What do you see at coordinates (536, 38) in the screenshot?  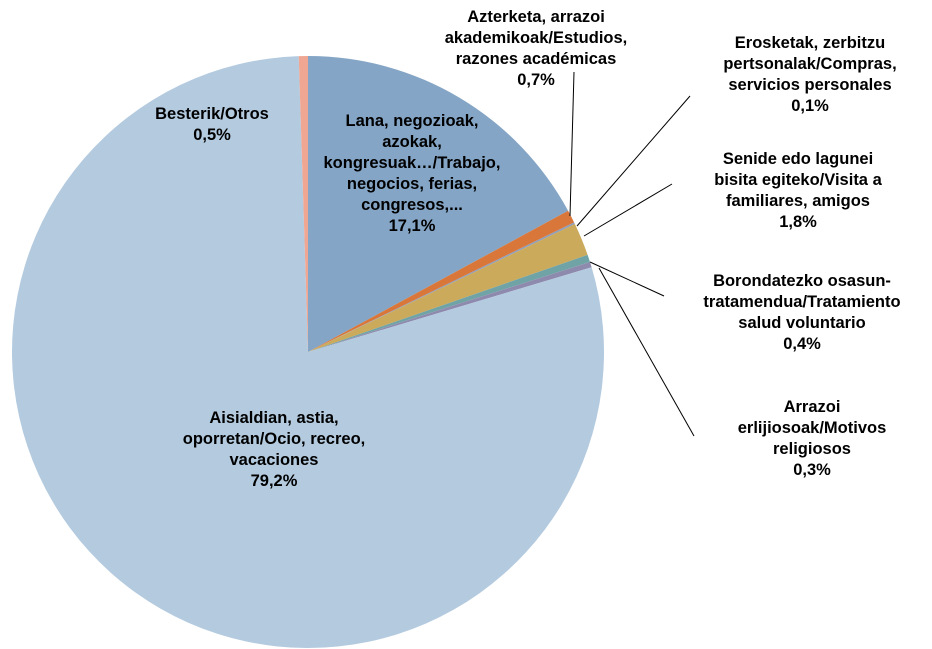 I see `slice-label-line: akademikoak/Estudios,` at bounding box center [536, 38].